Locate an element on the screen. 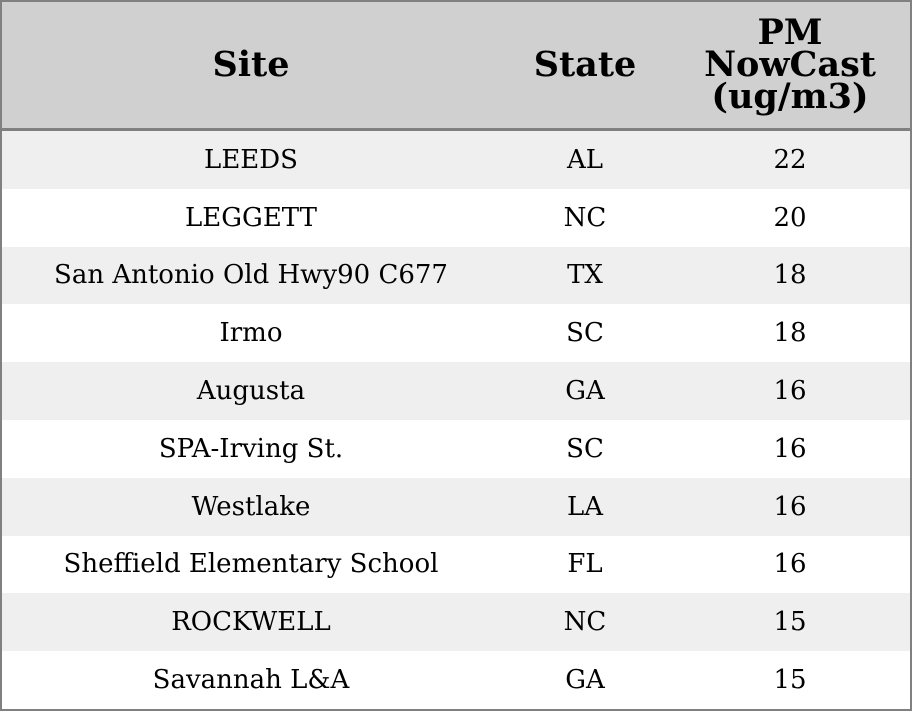 The width and height of the screenshot is (912, 711). cell-site: Irmo is located at coordinates (251, 333).